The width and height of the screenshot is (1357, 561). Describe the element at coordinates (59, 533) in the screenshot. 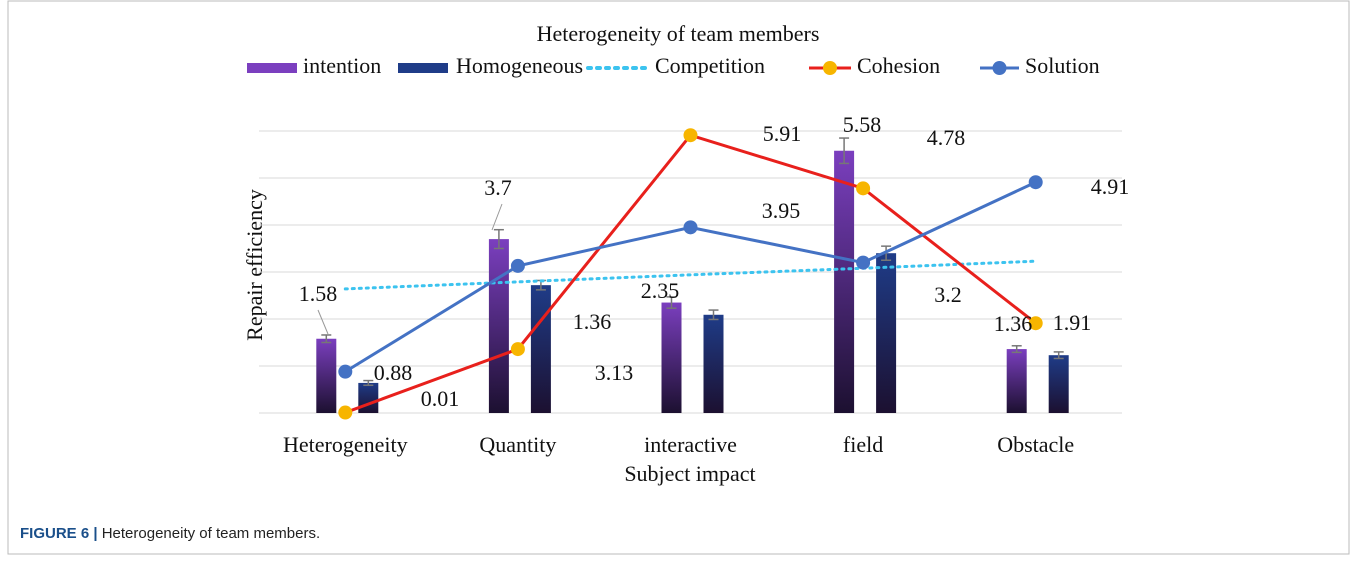

I see `caption-label: FIGURE 6 |` at that location.